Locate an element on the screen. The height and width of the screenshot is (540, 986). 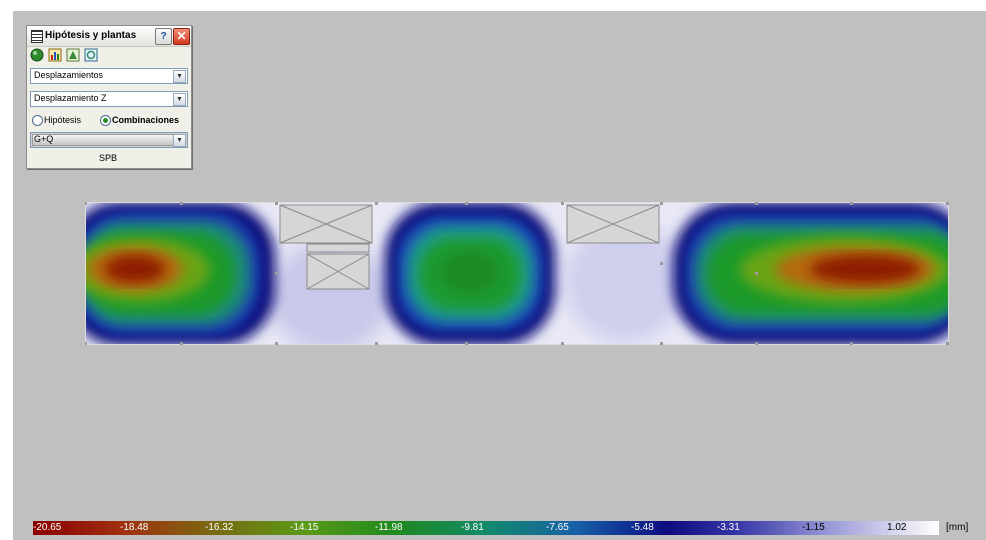
legend-tick-label: 1.02 is located at coordinates (897, 527).